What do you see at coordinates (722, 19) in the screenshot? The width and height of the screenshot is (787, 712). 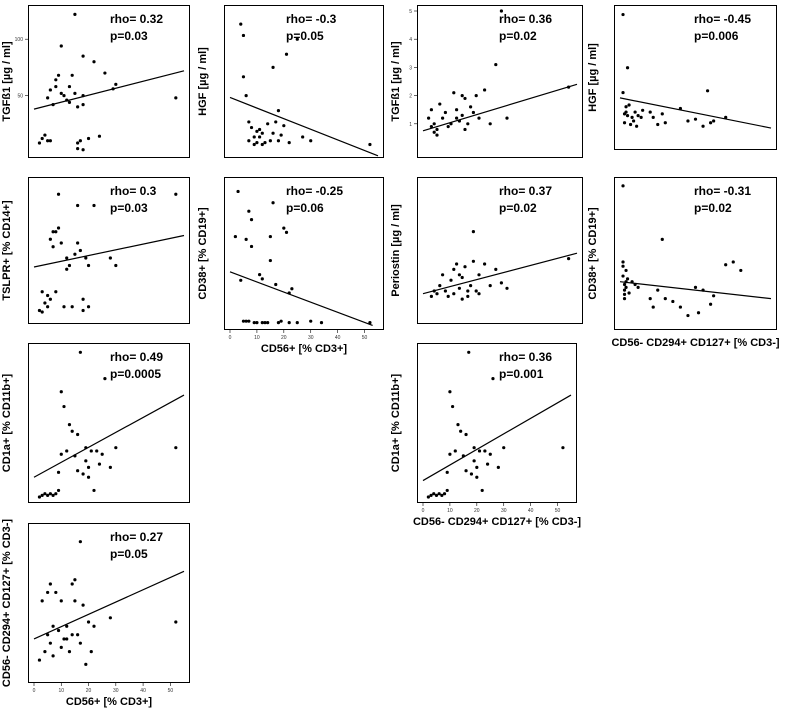 I see `rho-value: rho= -0.45` at bounding box center [722, 19].